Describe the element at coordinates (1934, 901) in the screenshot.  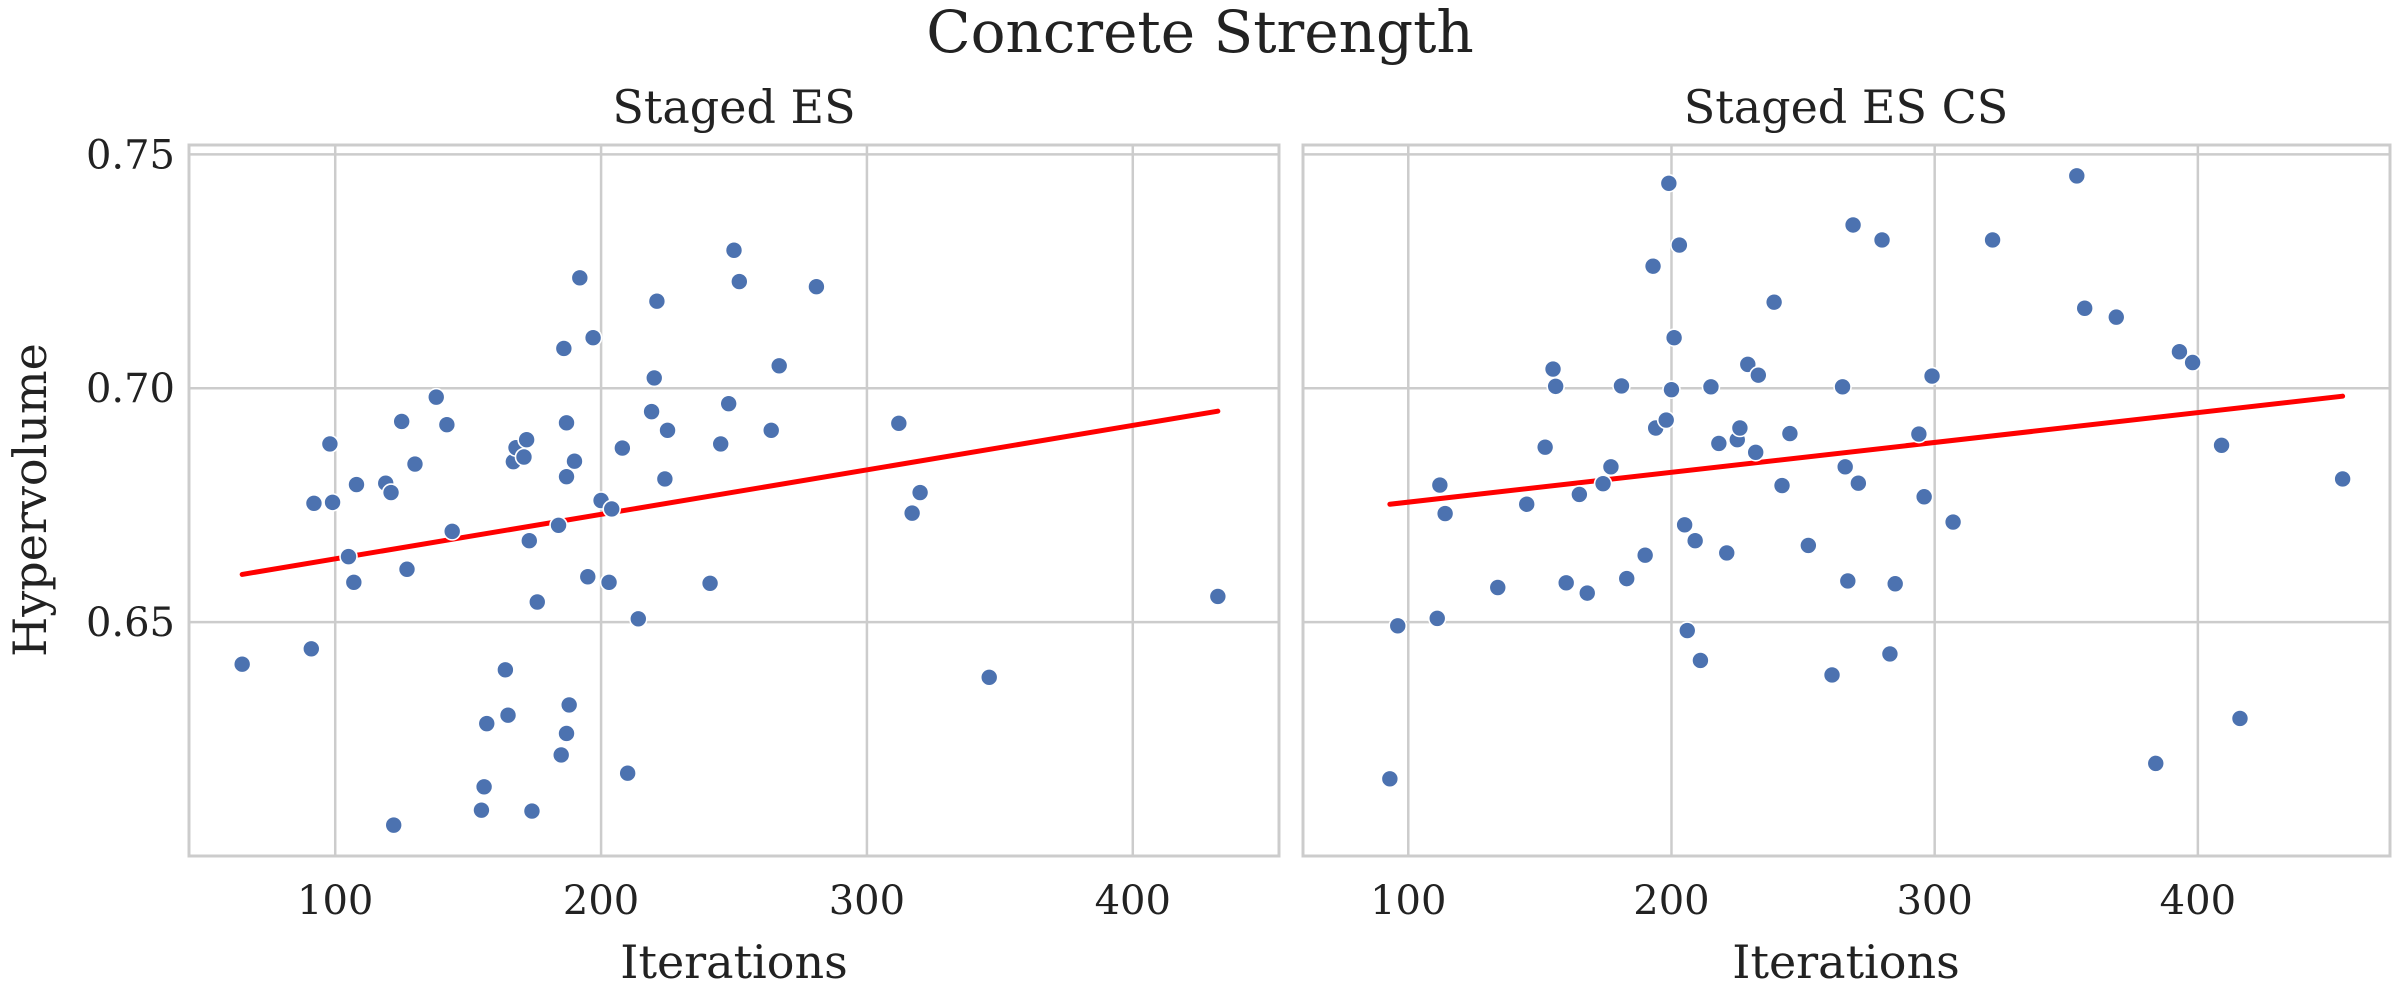
I see `x-tick-label: 300` at that location.